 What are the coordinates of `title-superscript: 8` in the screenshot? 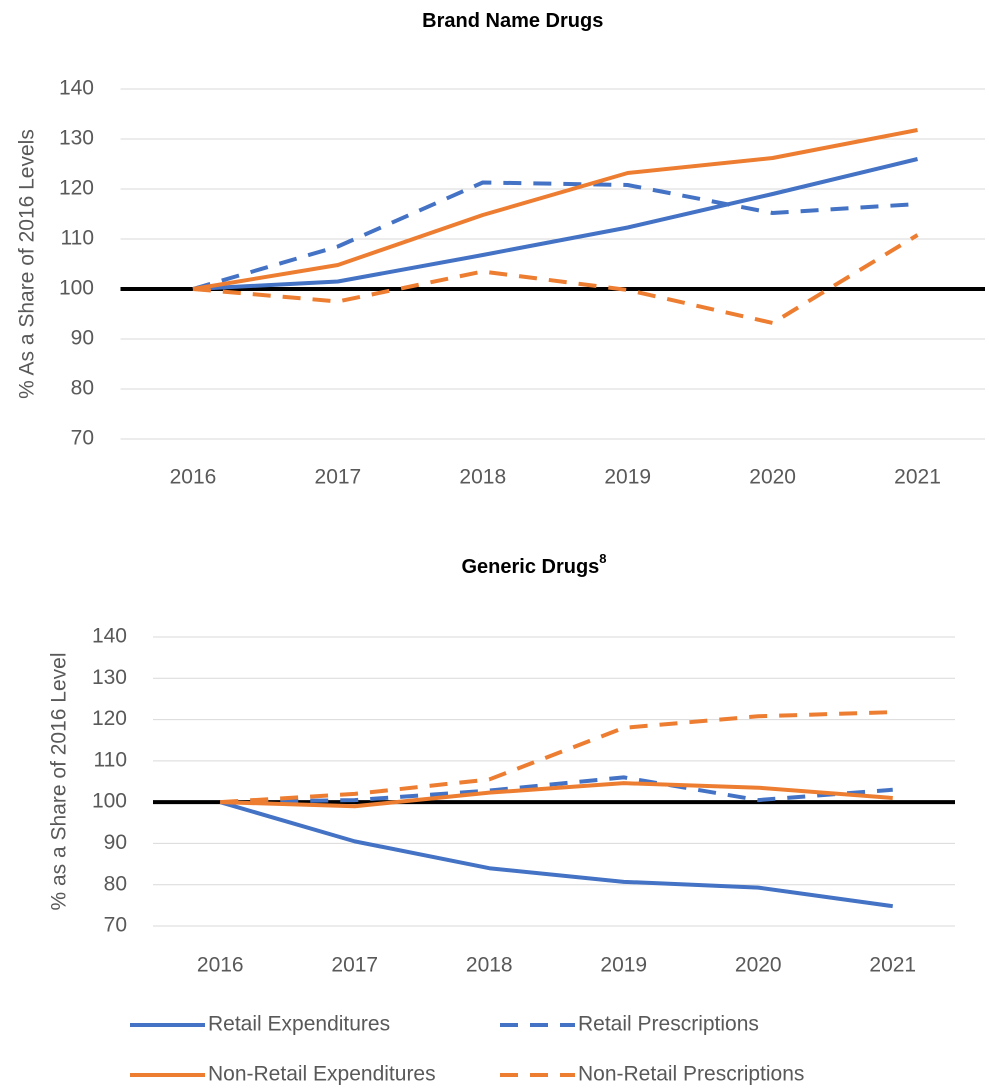 It's located at (602, 558).